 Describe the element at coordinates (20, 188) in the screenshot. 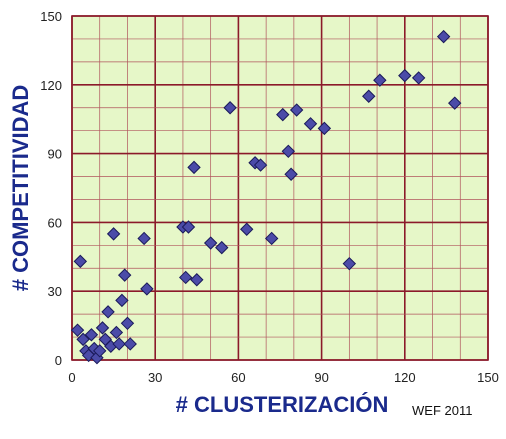

I see `y-axis-title: # COMPETITIVIDAD` at that location.